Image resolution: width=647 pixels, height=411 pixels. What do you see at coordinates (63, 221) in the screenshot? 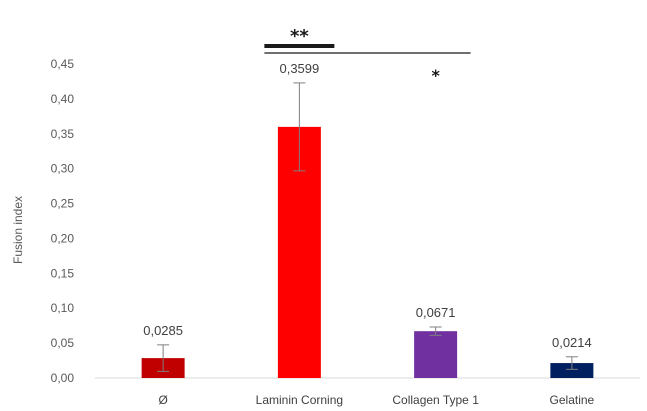
I see `y-axis-ticks: 0,00 0,05 0,10 0,15 0,20 0,25 0,30 0,35 0,40 0,45` at bounding box center [63, 221].